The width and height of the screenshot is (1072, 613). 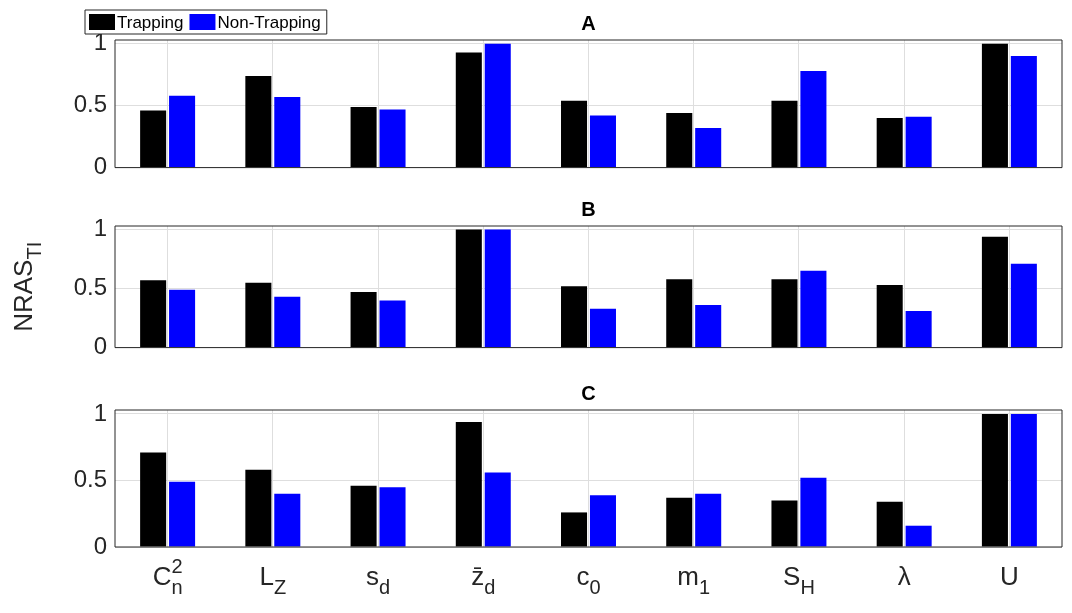 I want to click on y-axis-title: NRASTI, so click(x=27, y=286).